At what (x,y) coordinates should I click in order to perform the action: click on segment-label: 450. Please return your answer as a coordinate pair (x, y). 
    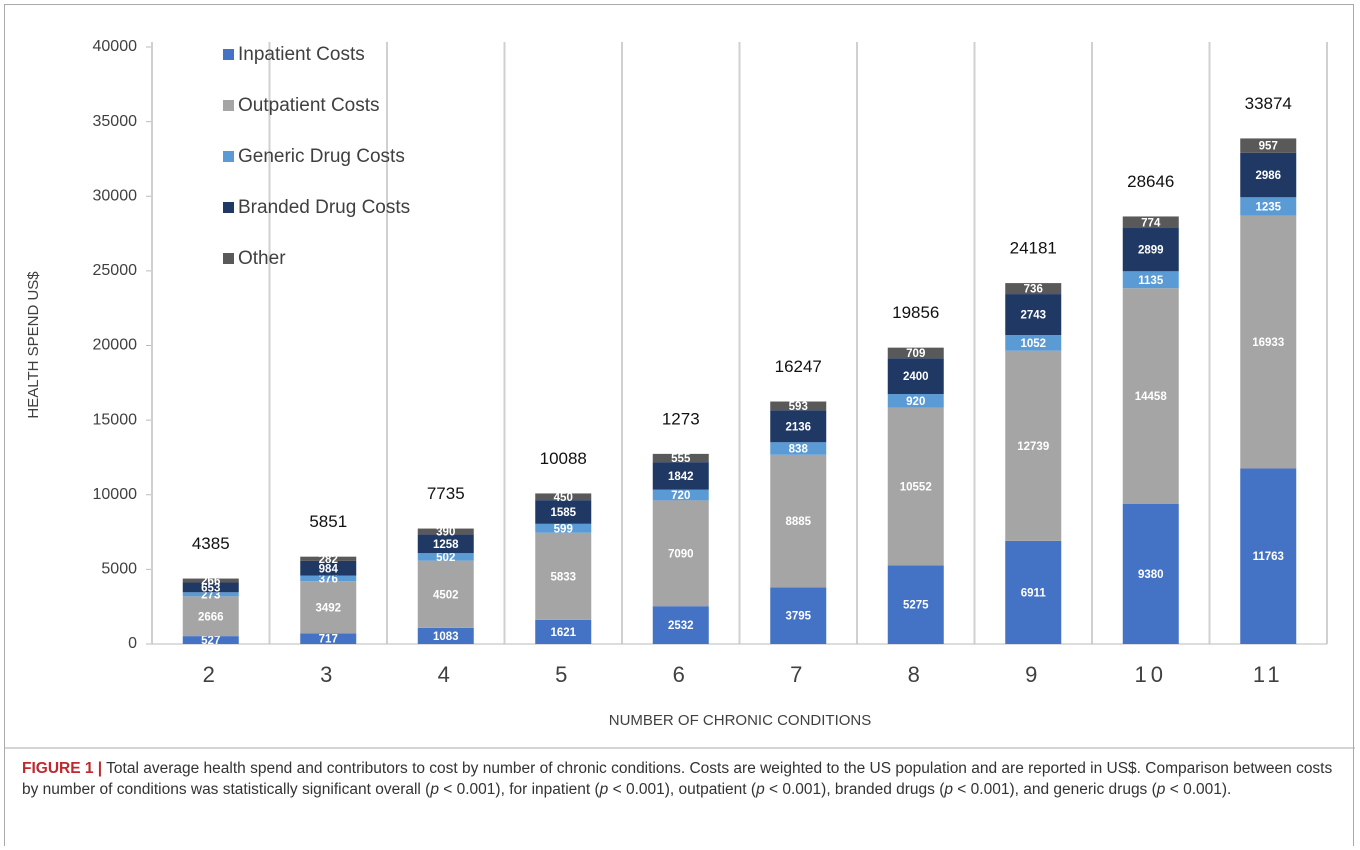
    Looking at the image, I should click on (563, 498).